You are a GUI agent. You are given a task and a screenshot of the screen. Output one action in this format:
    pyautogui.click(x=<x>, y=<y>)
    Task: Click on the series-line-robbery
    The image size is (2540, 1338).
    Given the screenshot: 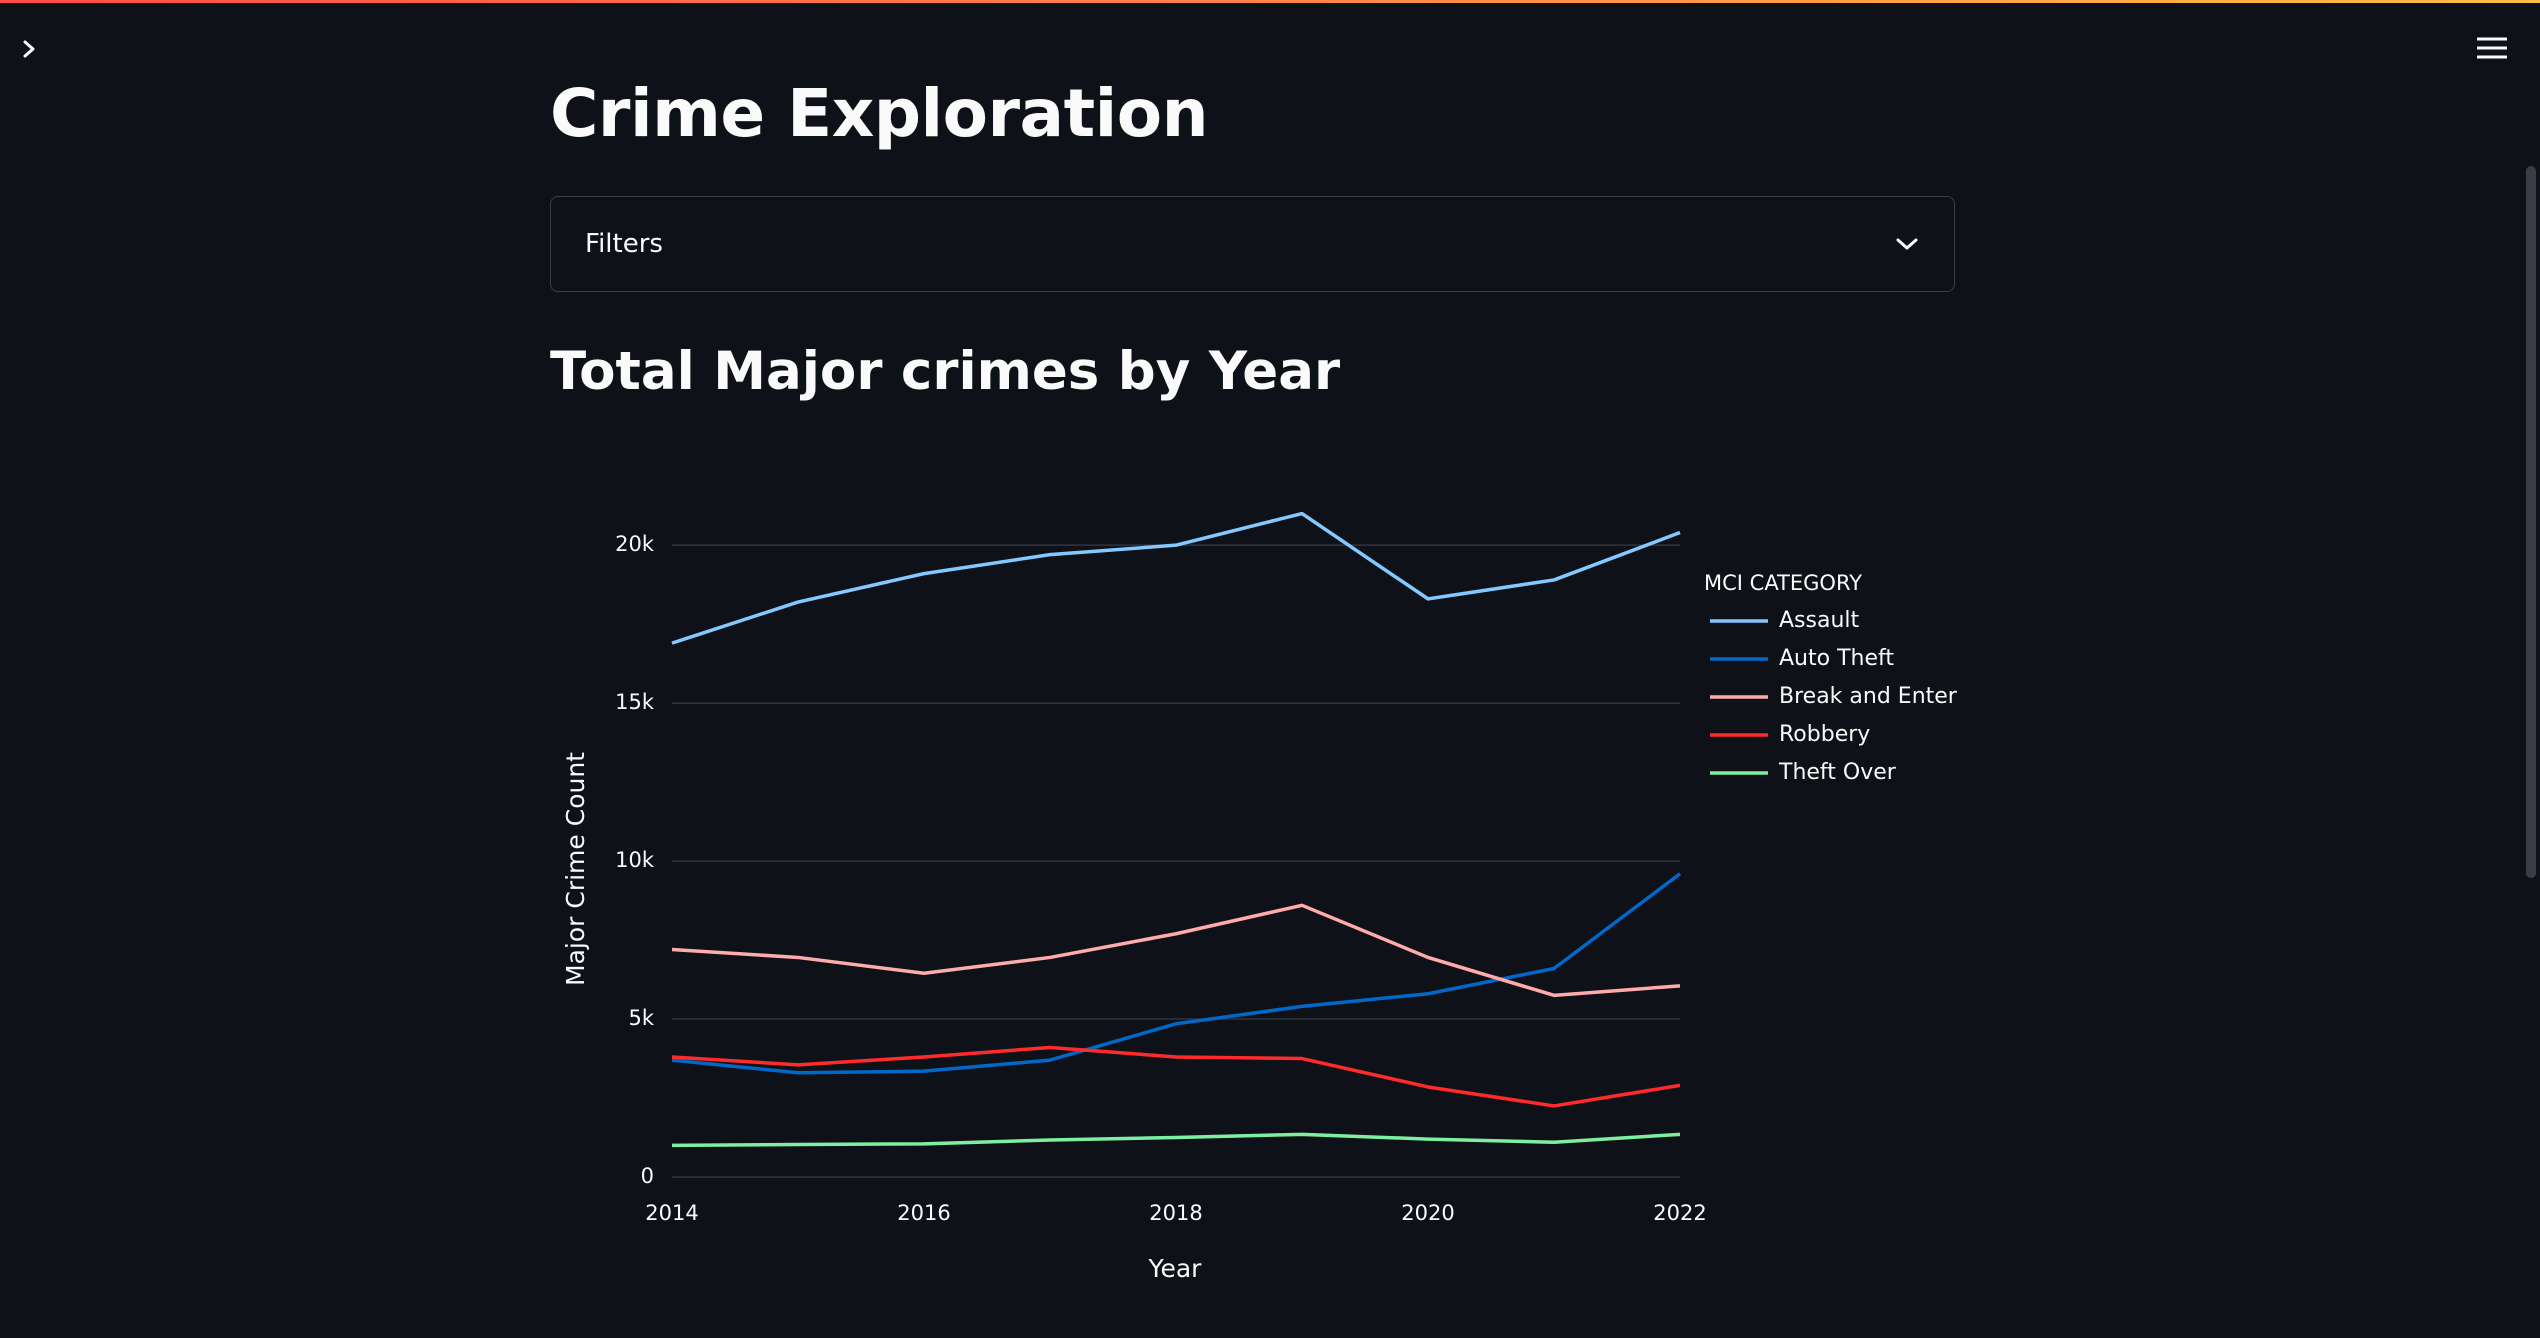 What is the action you would take?
    pyautogui.click(x=1176, y=1076)
    